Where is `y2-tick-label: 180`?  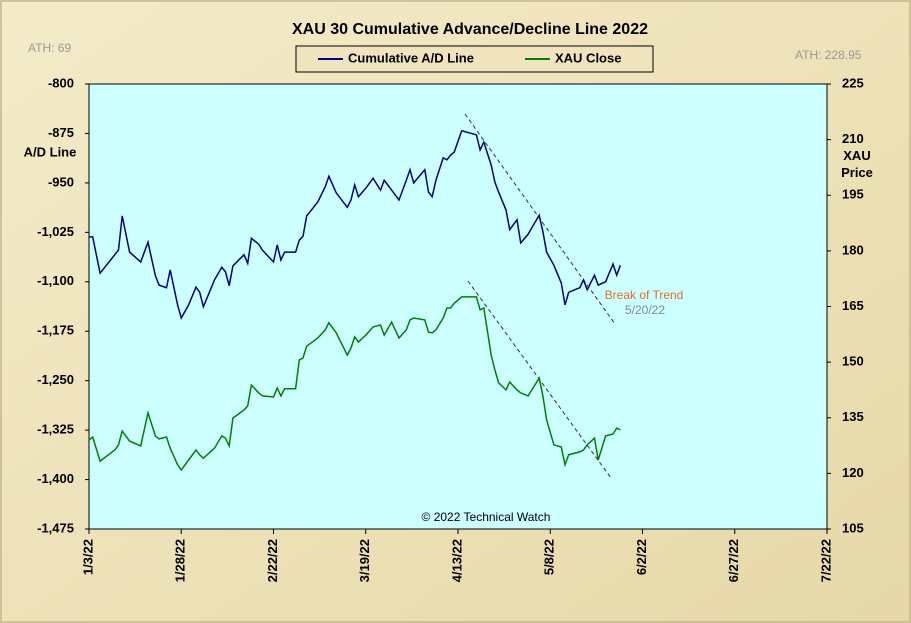
y2-tick-label: 180 is located at coordinates (853, 249).